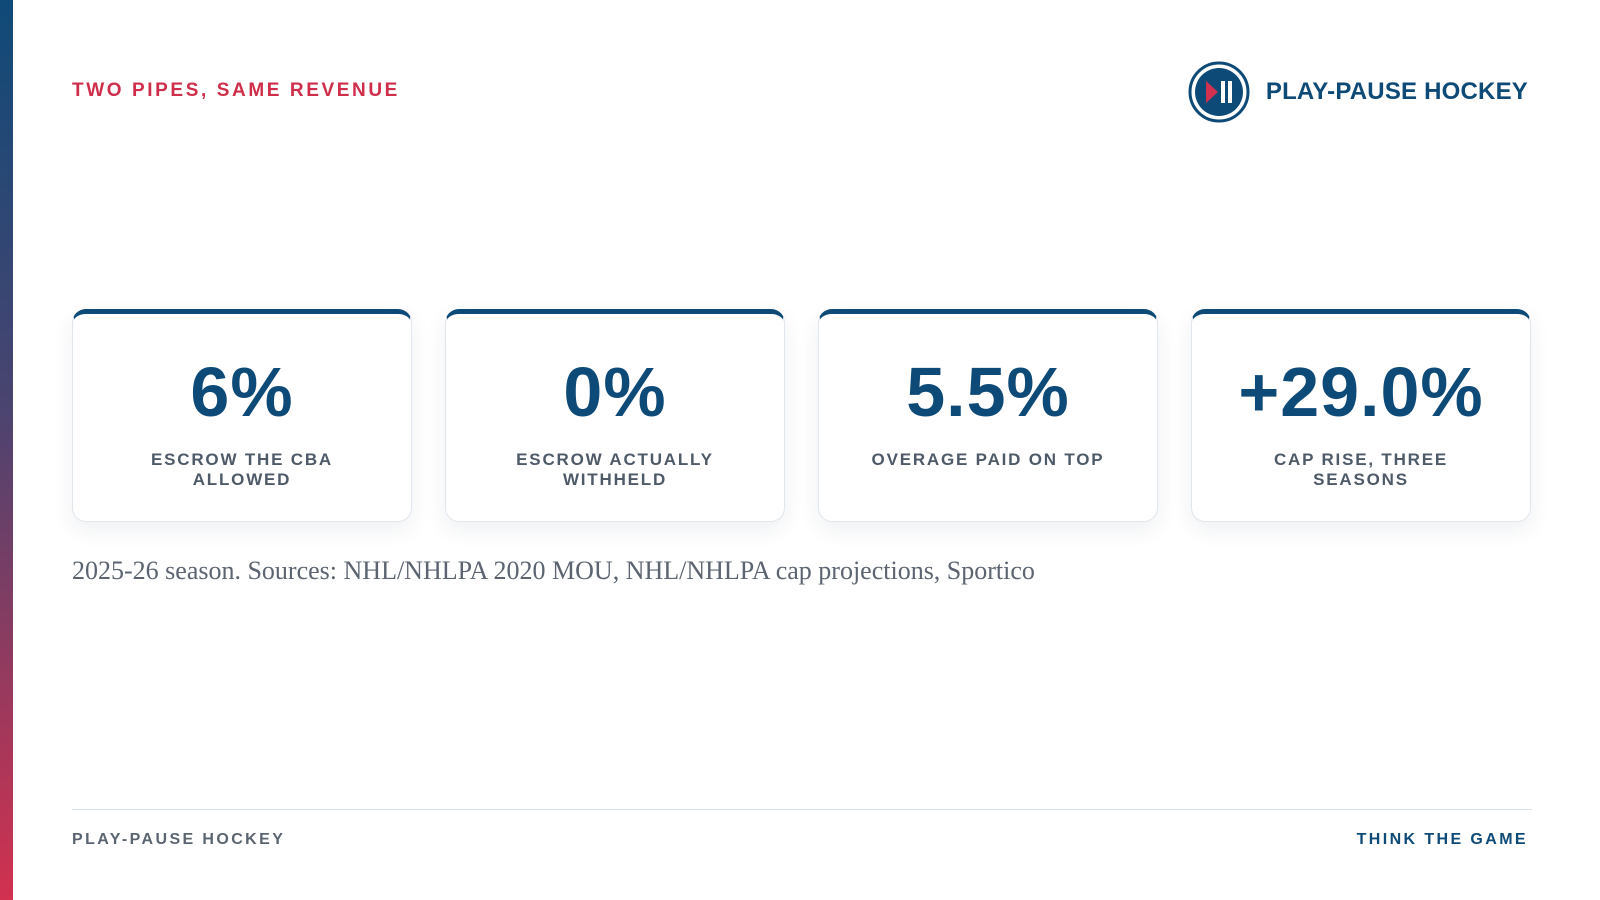 This screenshot has height=900, width=1600. Describe the element at coordinates (6, 450) in the screenshot. I see `side-accent-bar` at that location.